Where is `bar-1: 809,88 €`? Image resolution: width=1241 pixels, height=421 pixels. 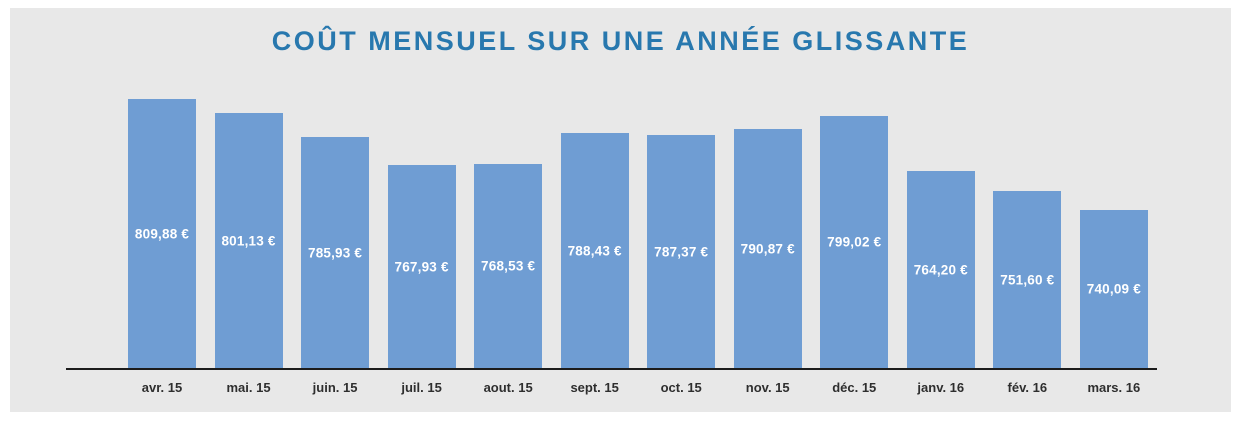
bar-1: 809,88 € is located at coordinates (162, 233).